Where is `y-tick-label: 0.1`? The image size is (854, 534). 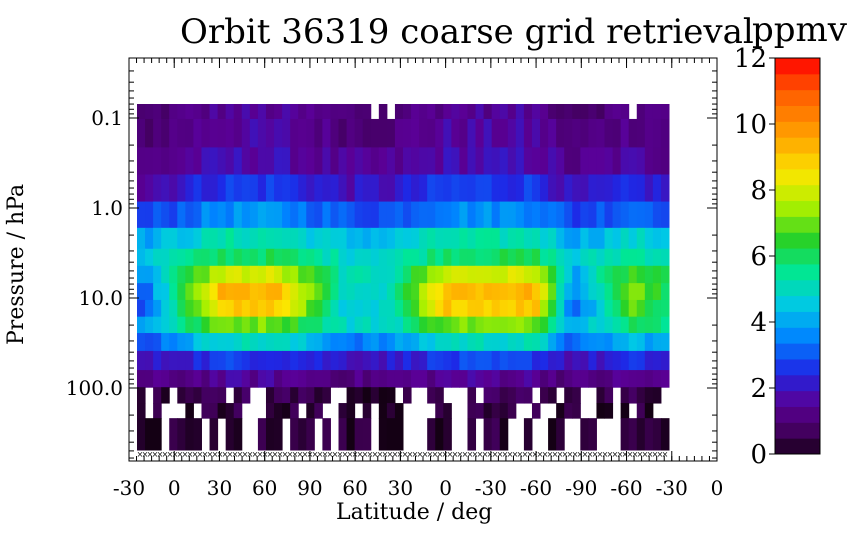
y-tick-label: 0.1 is located at coordinates (107, 118).